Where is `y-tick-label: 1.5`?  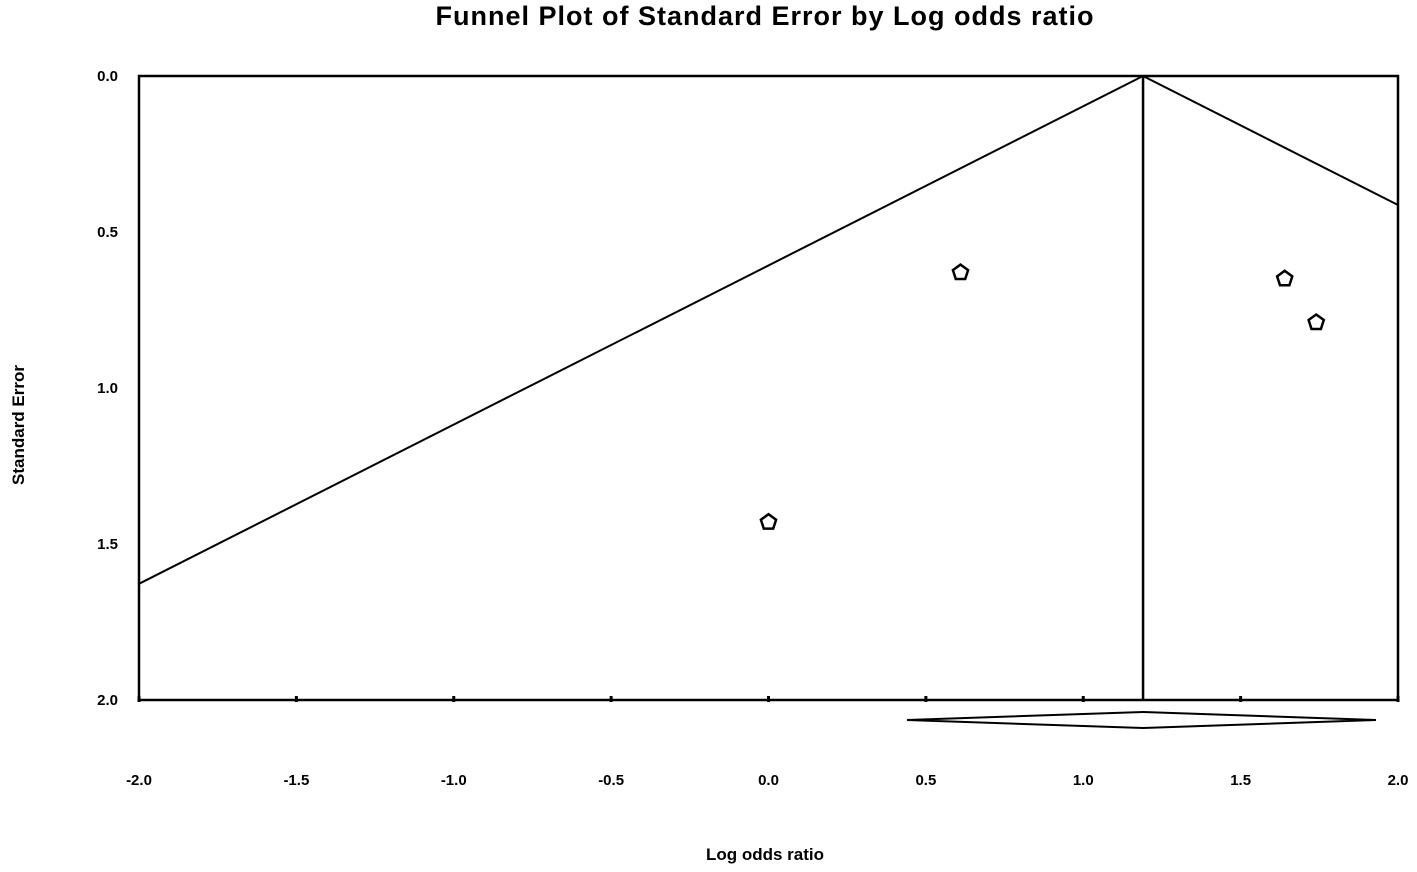
y-tick-label: 1.5 is located at coordinates (107, 544).